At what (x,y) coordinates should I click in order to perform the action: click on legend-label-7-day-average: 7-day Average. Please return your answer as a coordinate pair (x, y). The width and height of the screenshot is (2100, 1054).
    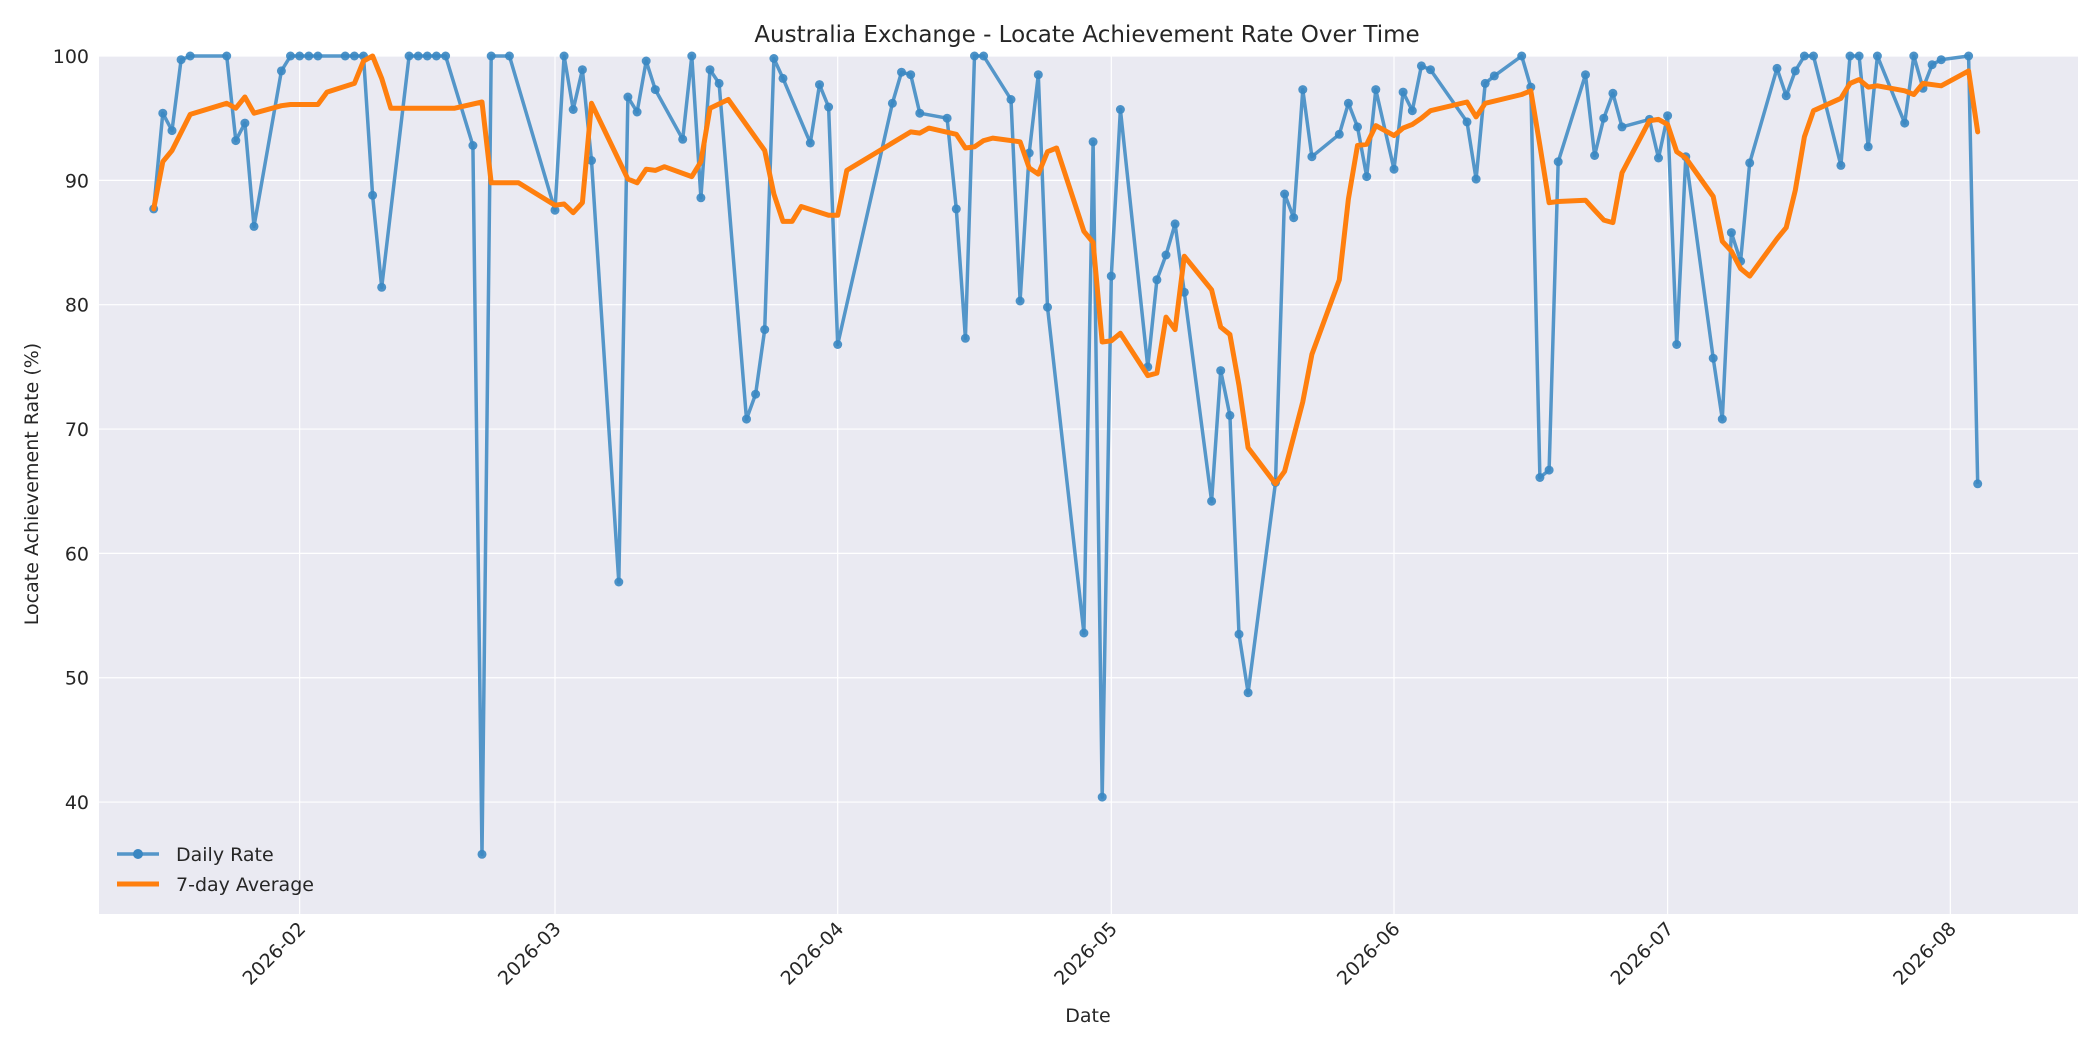
    Looking at the image, I should click on (245, 885).